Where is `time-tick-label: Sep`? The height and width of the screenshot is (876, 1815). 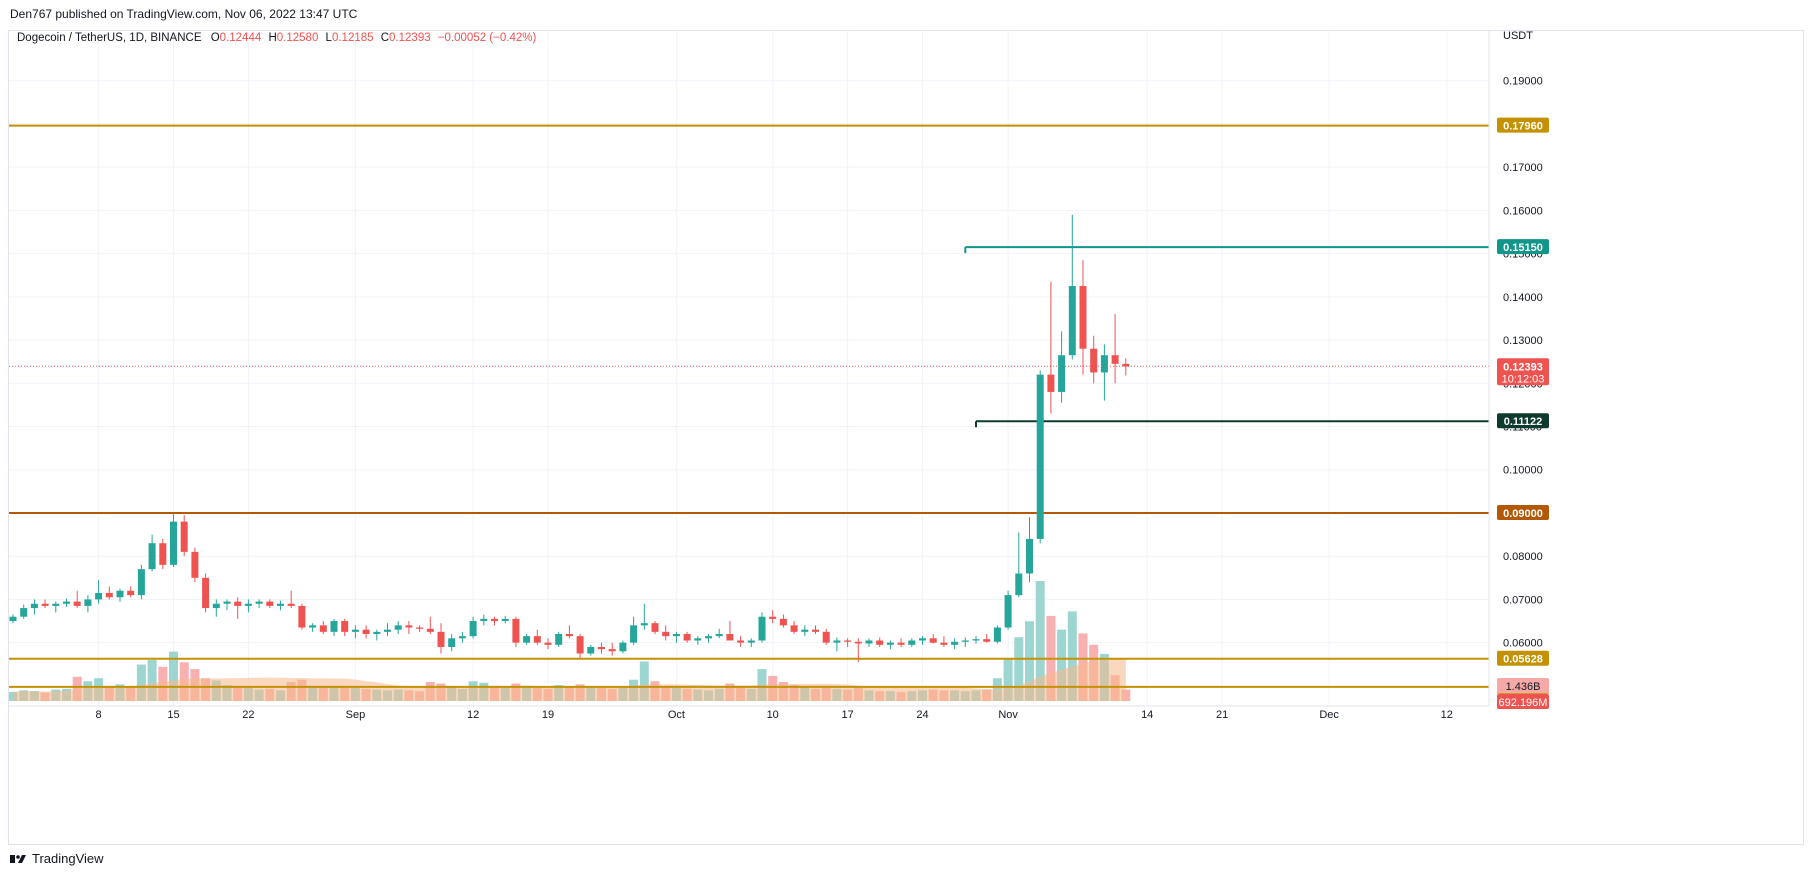 time-tick-label: Sep is located at coordinates (356, 715).